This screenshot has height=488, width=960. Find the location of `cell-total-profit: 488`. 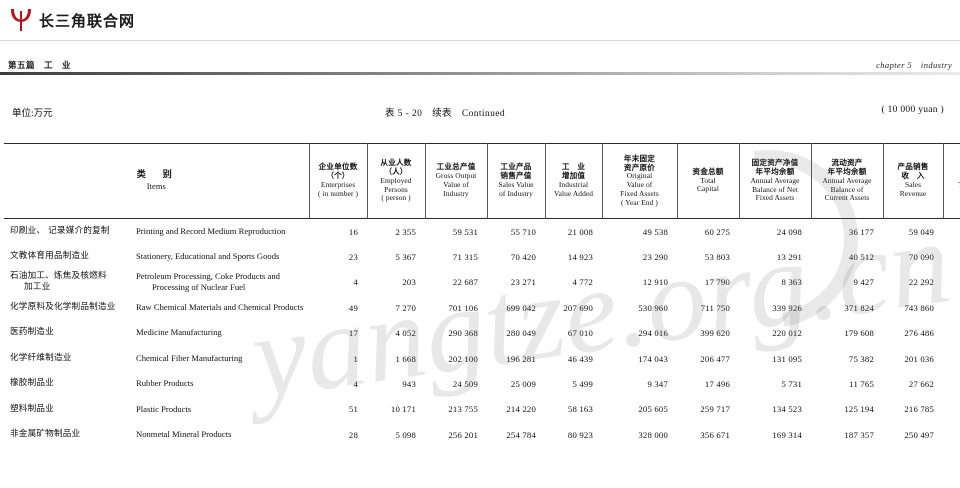

cell-total-profit: 488 is located at coordinates (951, 383).